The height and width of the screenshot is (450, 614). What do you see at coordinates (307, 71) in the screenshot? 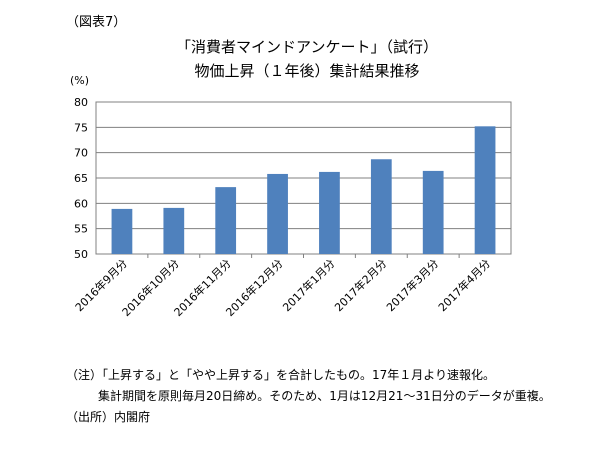
I see `chart-subtitle: 物価上昇（１年後）集計結果推移` at bounding box center [307, 71].